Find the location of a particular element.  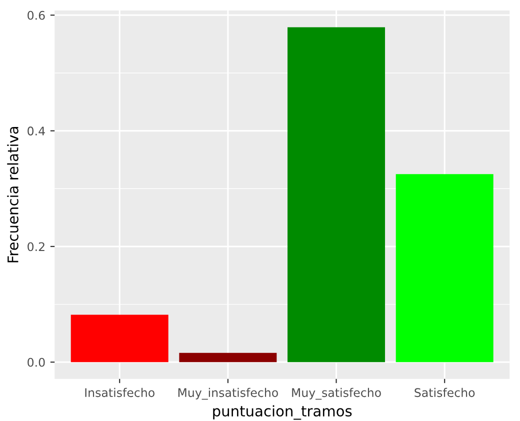

x-tick-label: Satisfecho is located at coordinates (444, 393).